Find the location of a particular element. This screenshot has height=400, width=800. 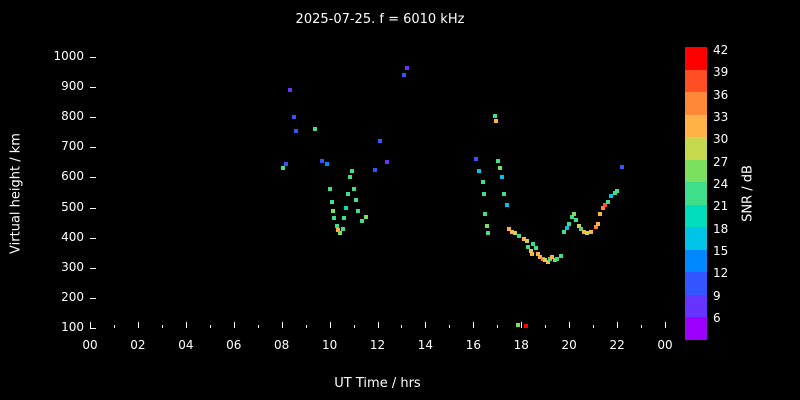

chart-title: 2025-07-25. f = 6010 kHz is located at coordinates (380, 19).